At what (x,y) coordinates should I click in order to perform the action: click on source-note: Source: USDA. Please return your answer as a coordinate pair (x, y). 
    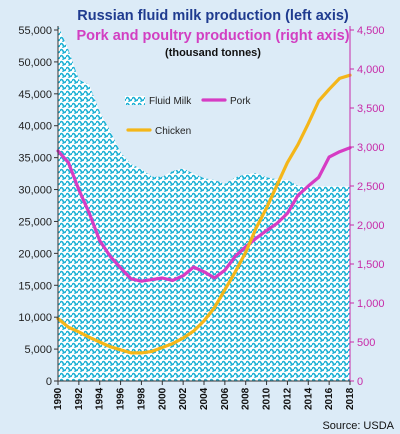
    Looking at the image, I should click on (358, 426).